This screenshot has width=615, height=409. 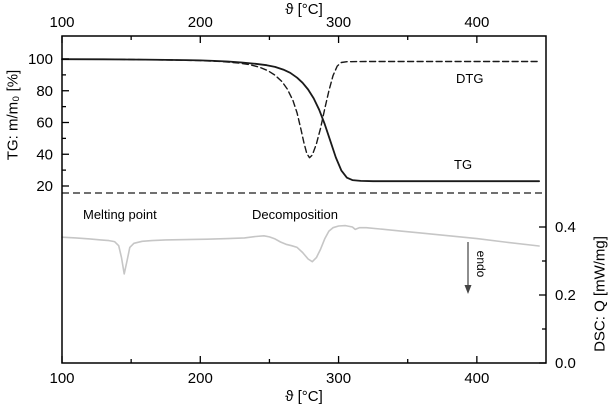 What do you see at coordinates (120, 214) in the screenshot?
I see `melting-point-annotation: Melting point` at bounding box center [120, 214].